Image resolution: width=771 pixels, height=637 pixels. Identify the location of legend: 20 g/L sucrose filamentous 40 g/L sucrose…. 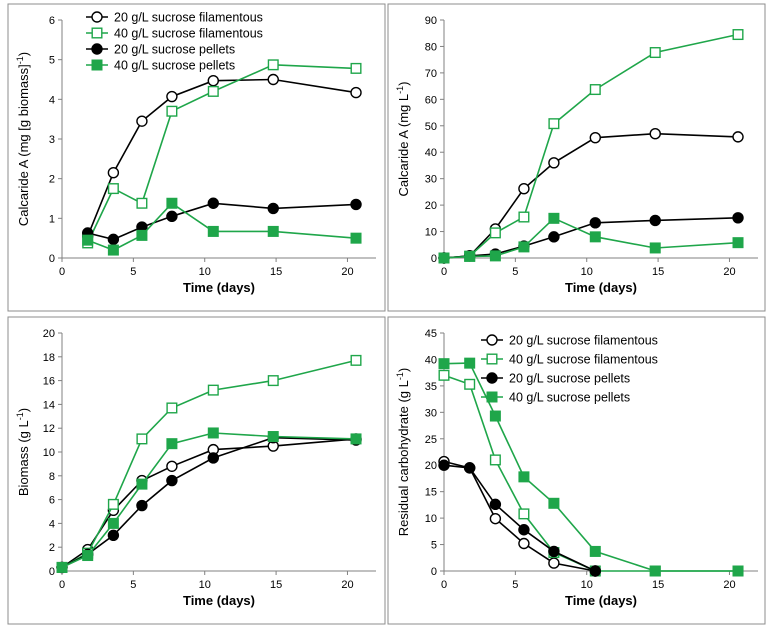
(174, 42).